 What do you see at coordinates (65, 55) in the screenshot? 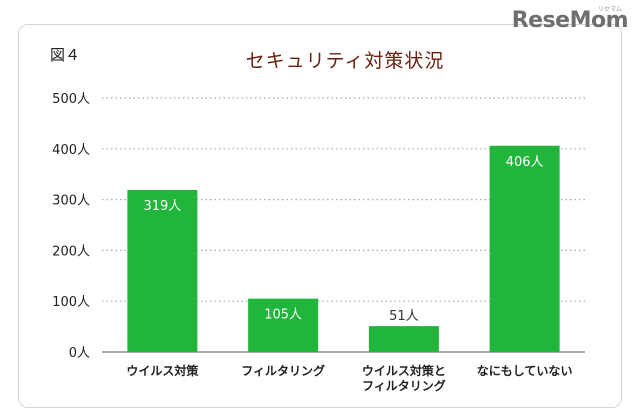
I see `figure-label: 図４` at bounding box center [65, 55].